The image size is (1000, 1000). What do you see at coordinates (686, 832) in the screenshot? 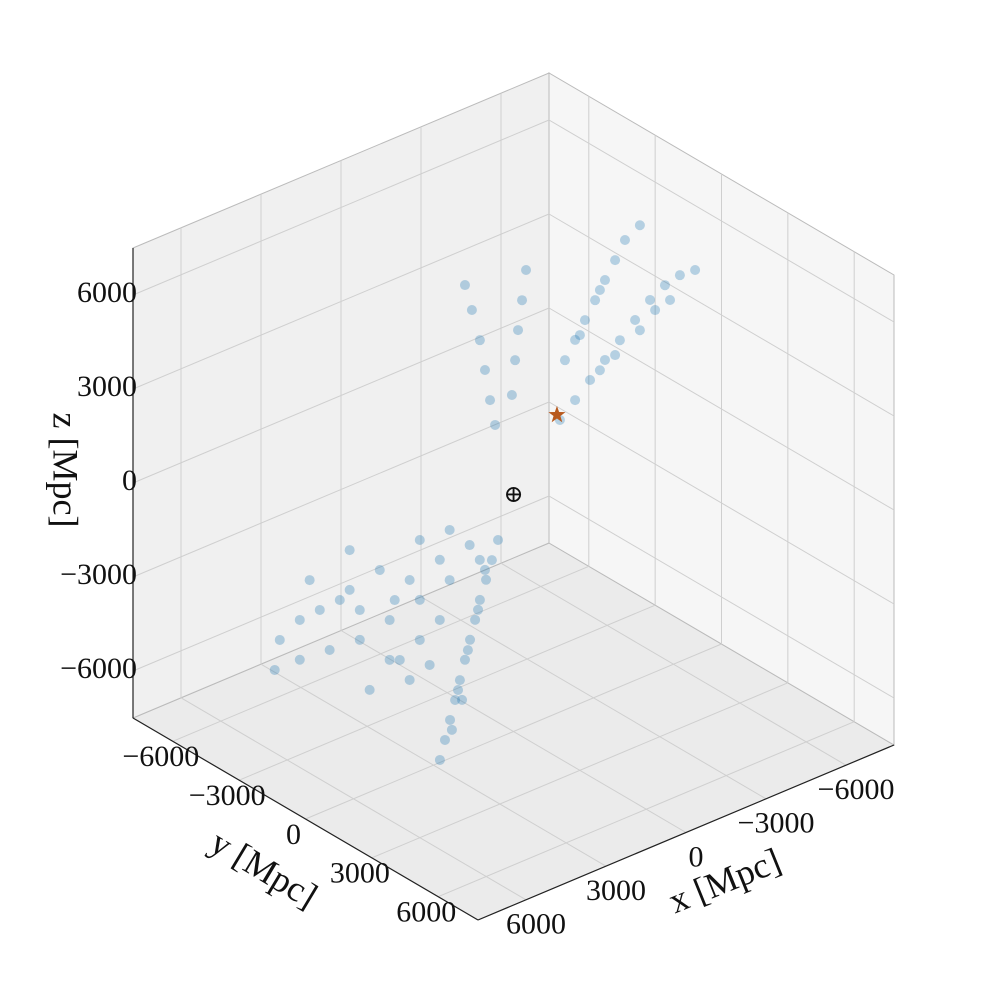
I see `axis-line` at bounding box center [686, 832].